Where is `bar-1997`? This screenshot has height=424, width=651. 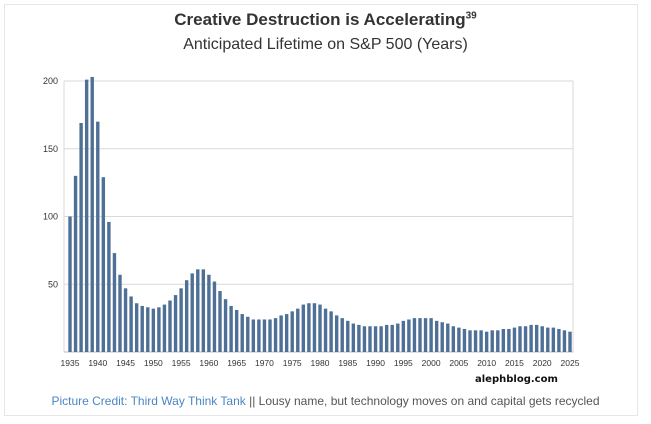 bar-1997 is located at coordinates (414, 335).